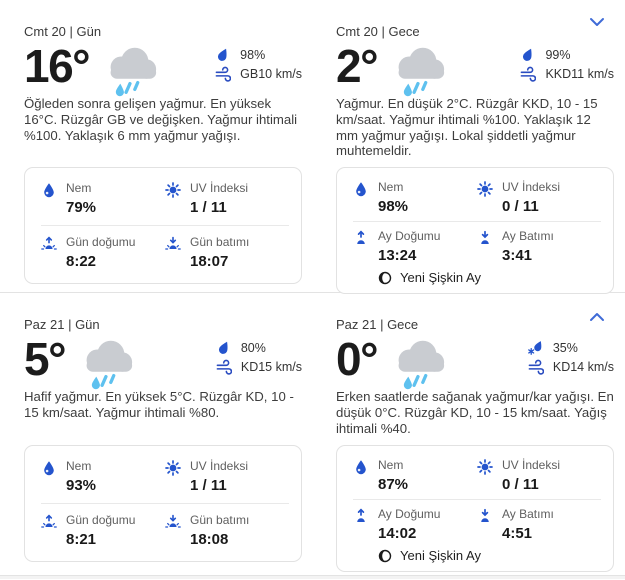 The height and width of the screenshot is (580, 625). Describe the element at coordinates (209, 539) in the screenshot. I see `detail-value: 18:08` at that location.